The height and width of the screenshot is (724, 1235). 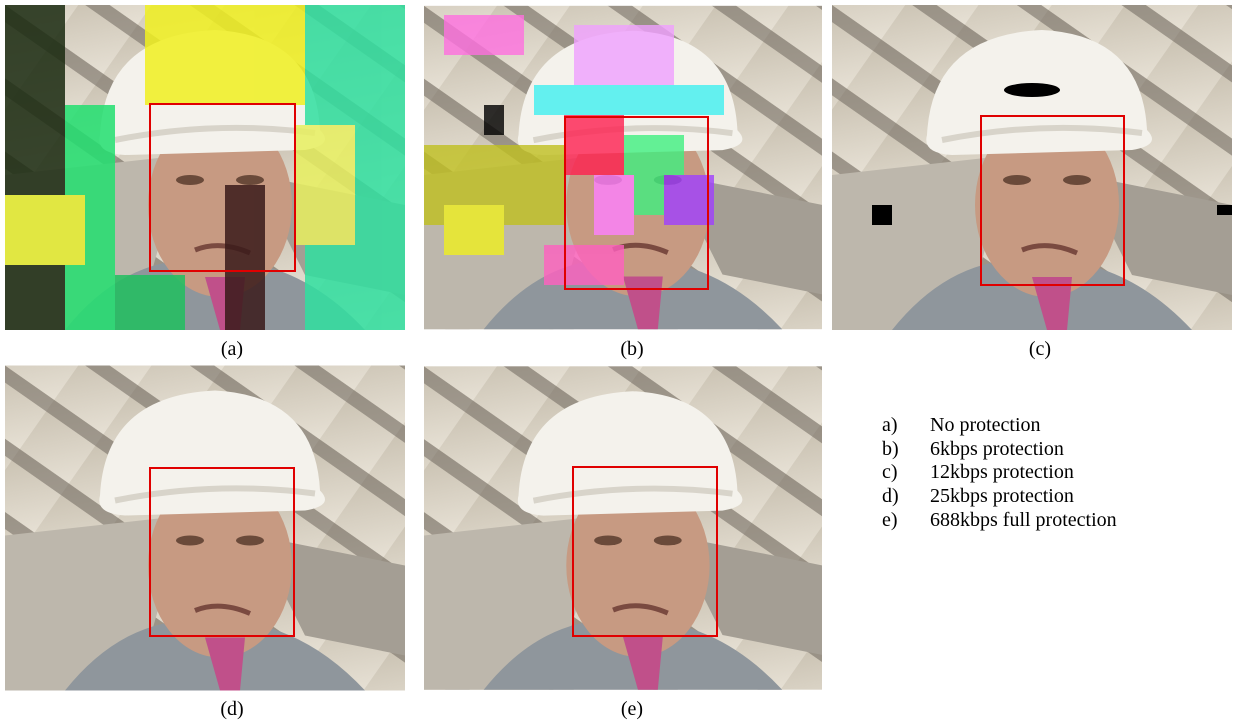 What do you see at coordinates (1040, 349) in the screenshot?
I see `caption: (c)` at bounding box center [1040, 349].